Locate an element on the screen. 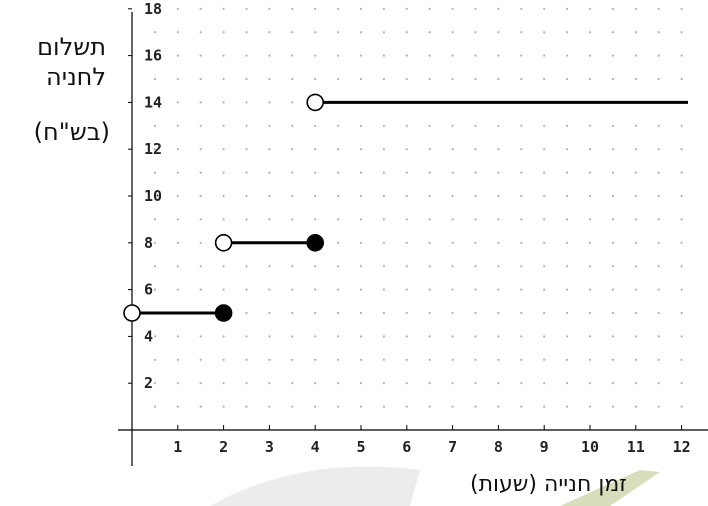  y-tick-label: 14 is located at coordinates (153, 102).